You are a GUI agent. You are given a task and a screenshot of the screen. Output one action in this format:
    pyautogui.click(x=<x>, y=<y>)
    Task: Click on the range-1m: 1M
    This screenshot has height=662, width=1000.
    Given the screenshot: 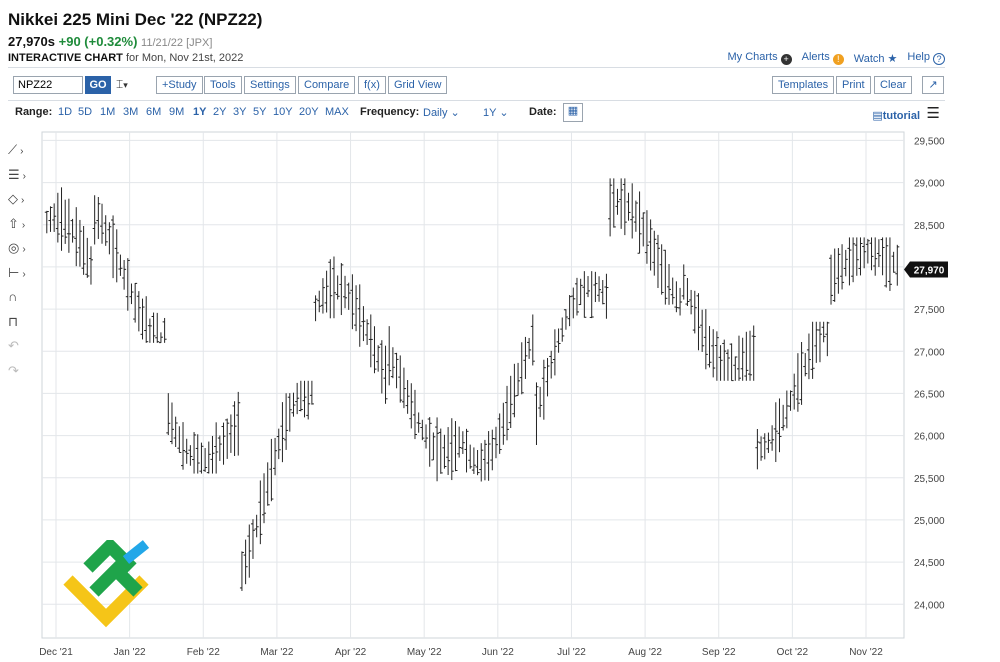 What is the action you would take?
    pyautogui.click(x=108, y=112)
    